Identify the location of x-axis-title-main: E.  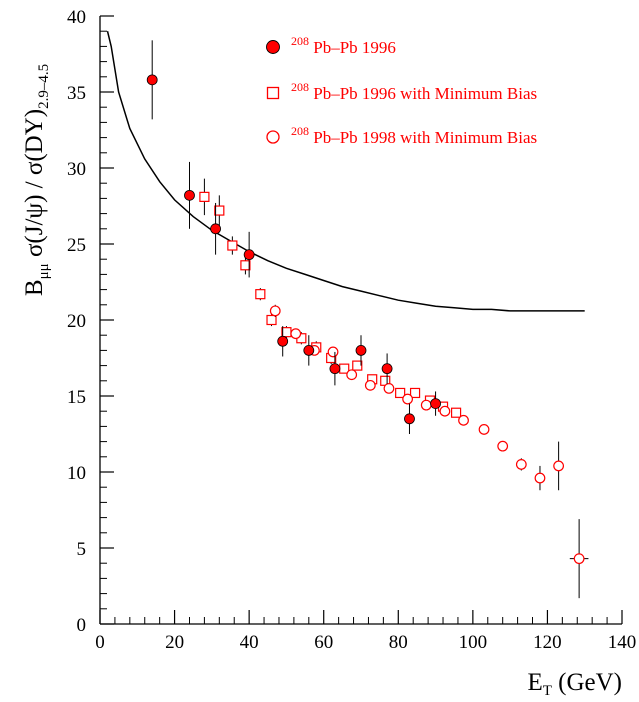
(534, 682).